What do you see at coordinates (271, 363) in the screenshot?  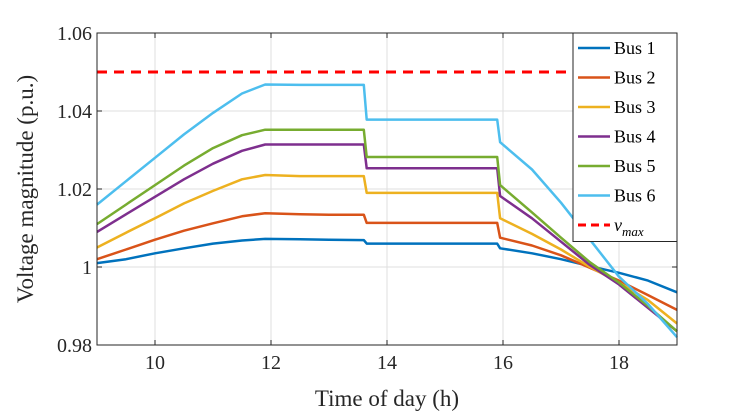 I see `x-tick-label: 12` at bounding box center [271, 363].